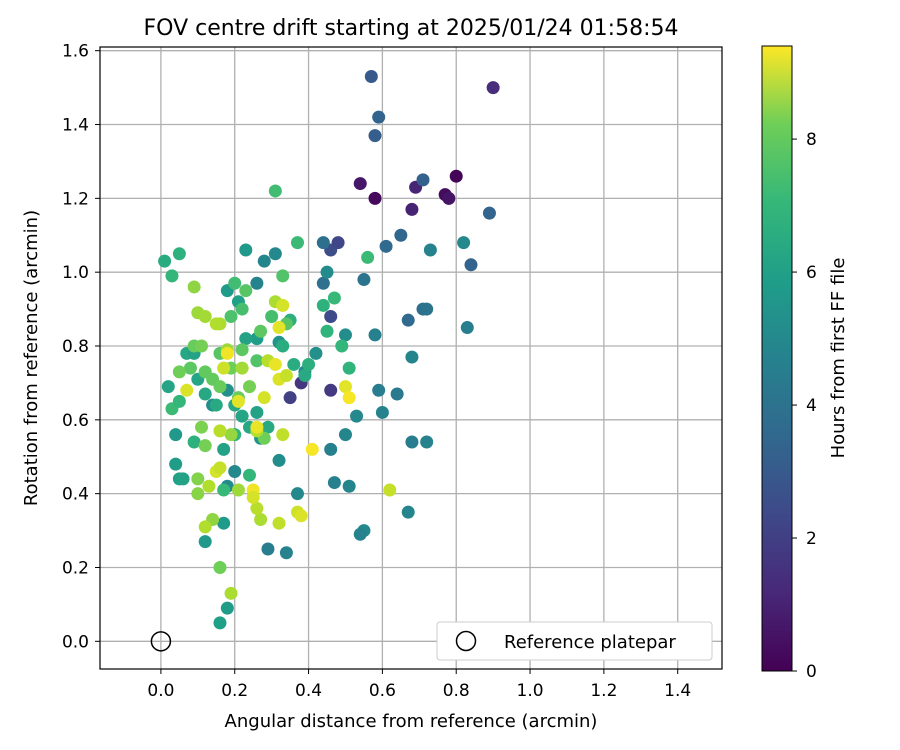 The height and width of the screenshot is (750, 900). What do you see at coordinates (160, 691) in the screenshot?
I see `x-tick-label: 0.0` at bounding box center [160, 691].